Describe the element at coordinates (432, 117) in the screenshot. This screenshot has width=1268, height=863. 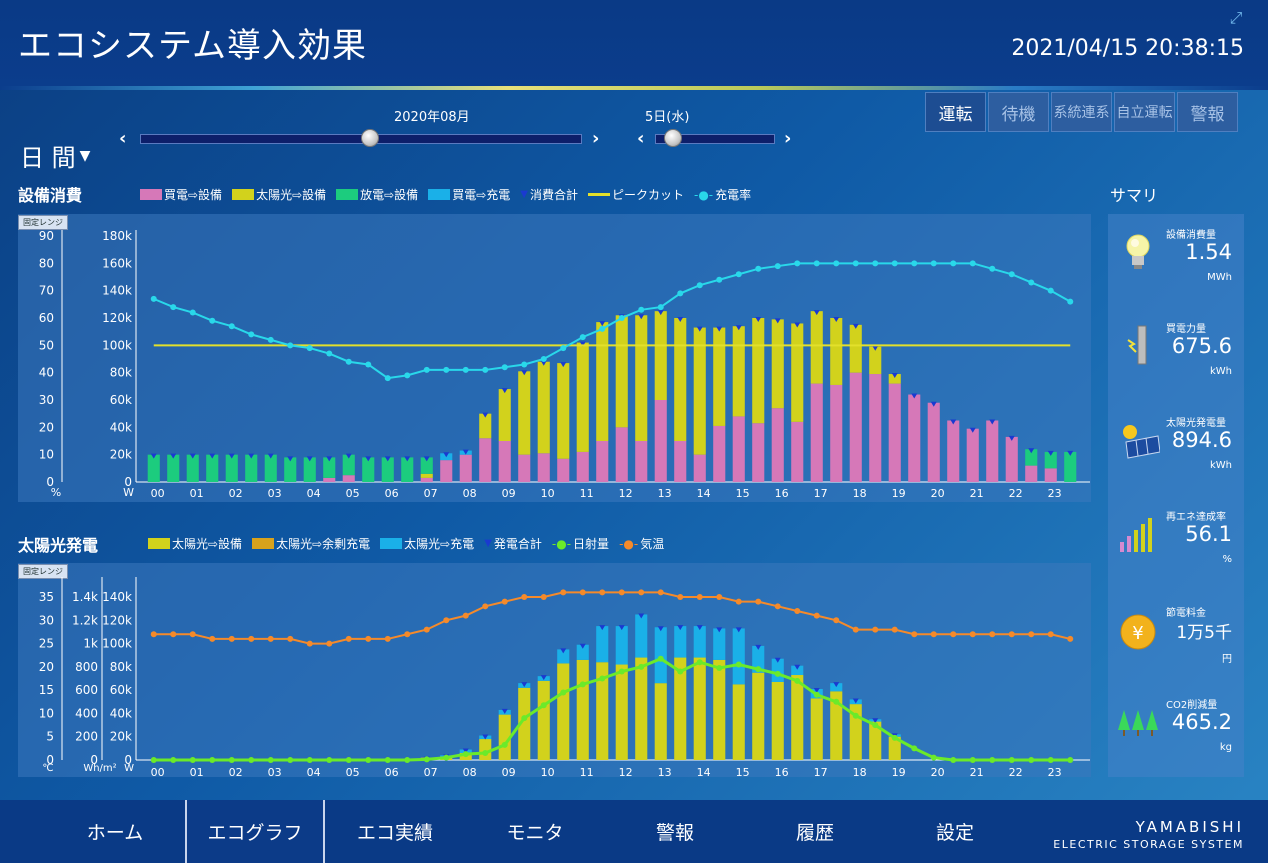
I see `month-label: 2020年08月` at that location.